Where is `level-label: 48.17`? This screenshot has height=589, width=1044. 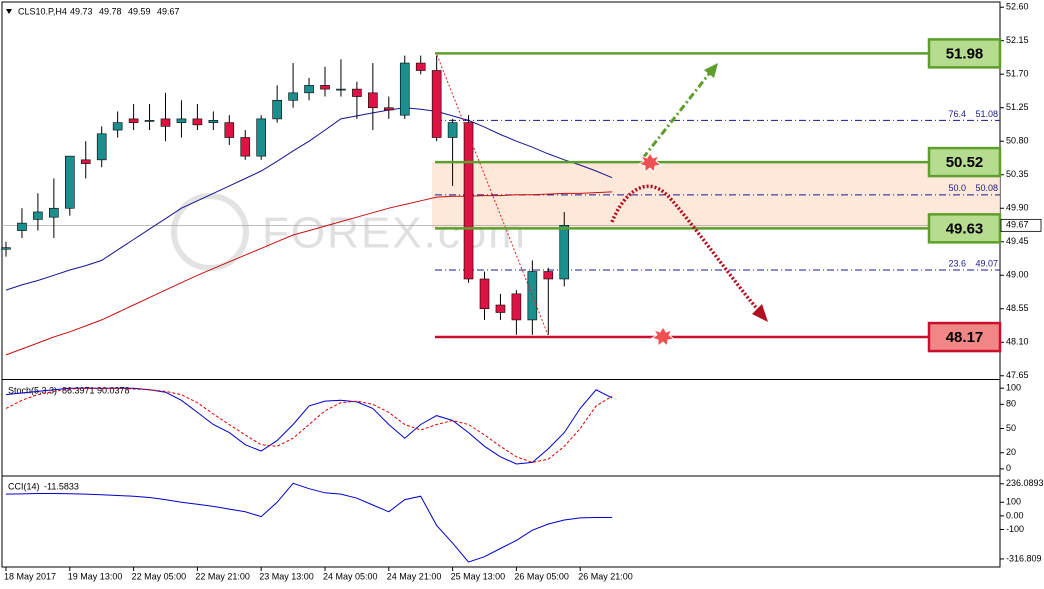 level-label: 48.17 is located at coordinates (965, 337).